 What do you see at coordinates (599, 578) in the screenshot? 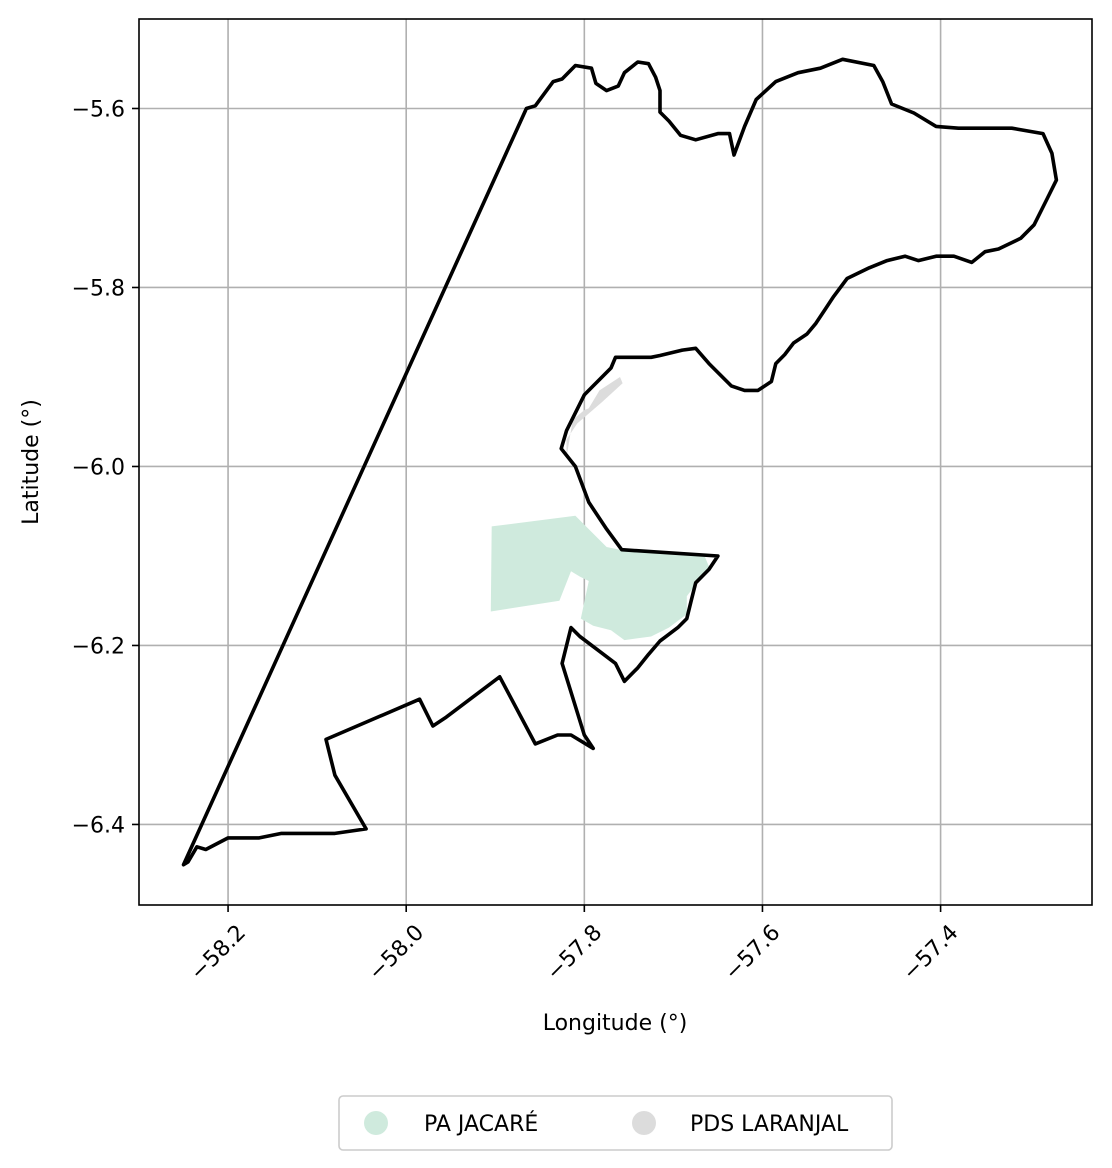
I see `region-pa-jacar-` at bounding box center [599, 578].